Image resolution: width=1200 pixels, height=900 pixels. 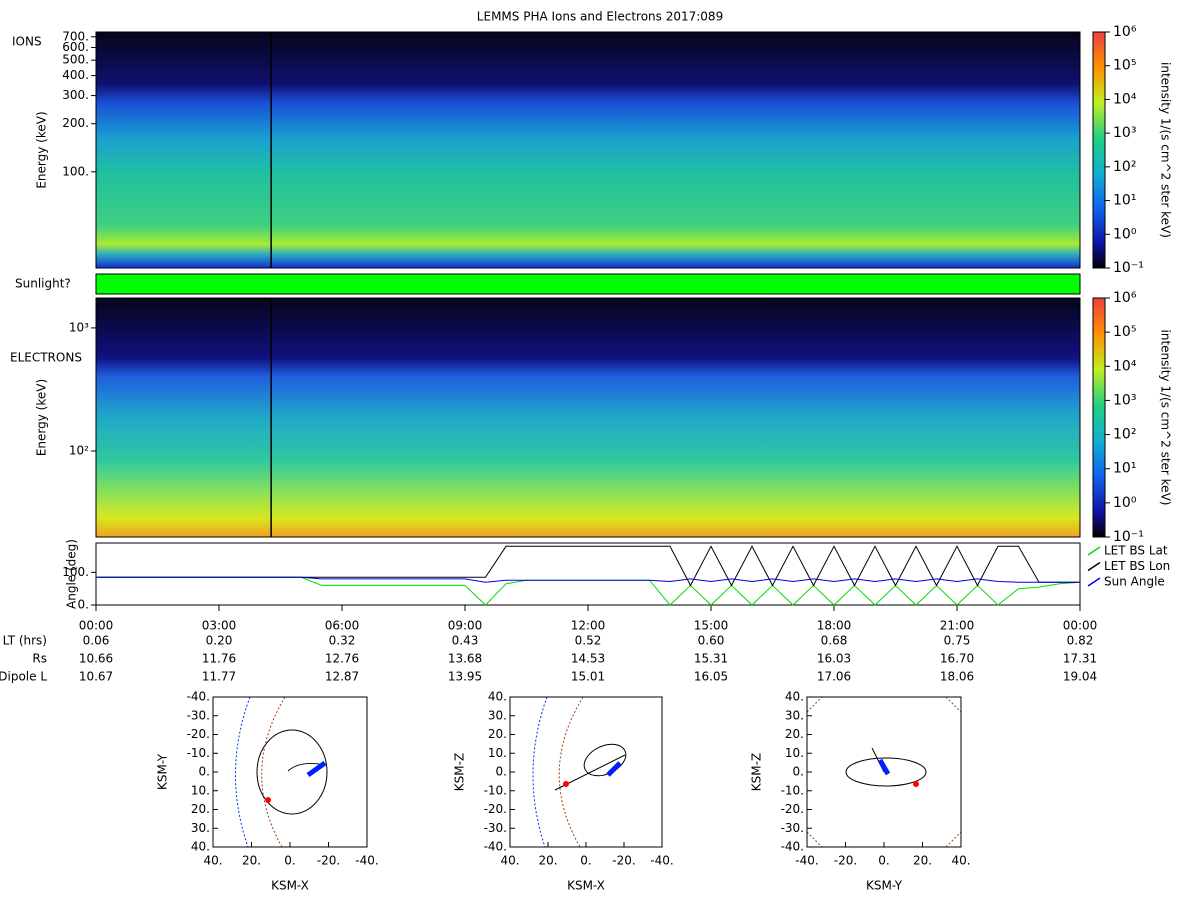 I want to click on ephemeris-value: 0.60, so click(x=711, y=641).